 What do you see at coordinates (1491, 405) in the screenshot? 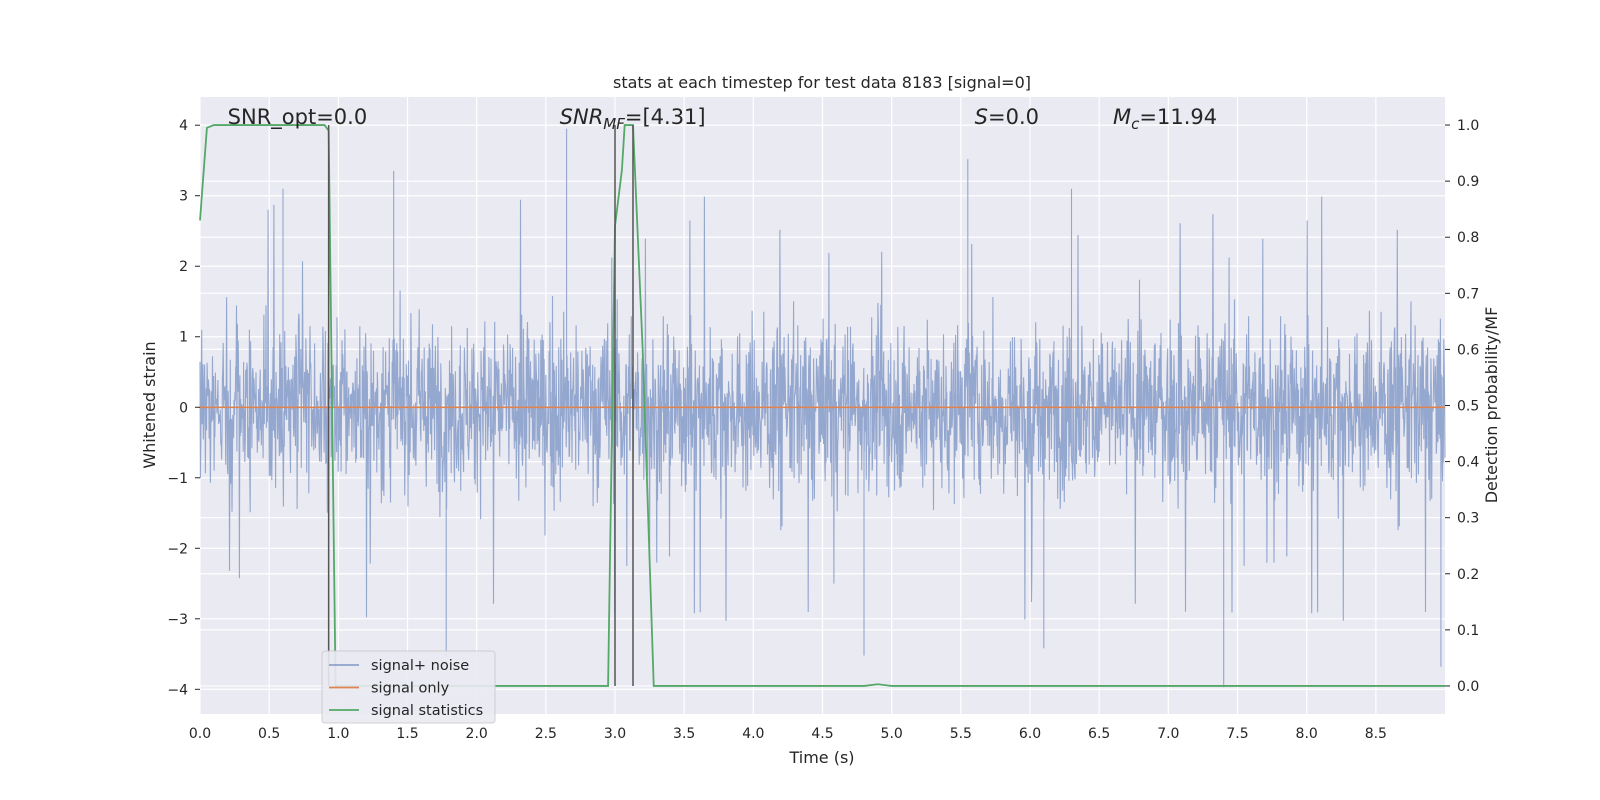
I see `y-axis-label-right: Detection probability/MF` at bounding box center [1491, 405].